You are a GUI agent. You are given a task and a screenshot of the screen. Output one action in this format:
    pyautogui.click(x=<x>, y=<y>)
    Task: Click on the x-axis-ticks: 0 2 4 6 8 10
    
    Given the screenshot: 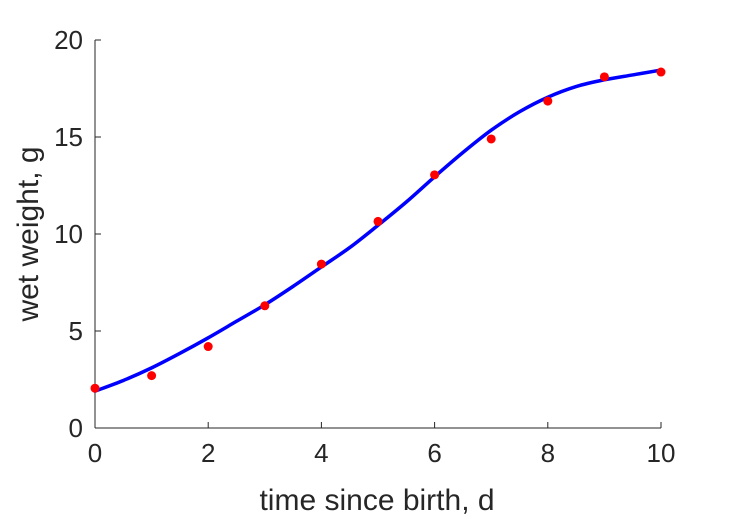 What is the action you would take?
    pyautogui.click(x=382, y=445)
    